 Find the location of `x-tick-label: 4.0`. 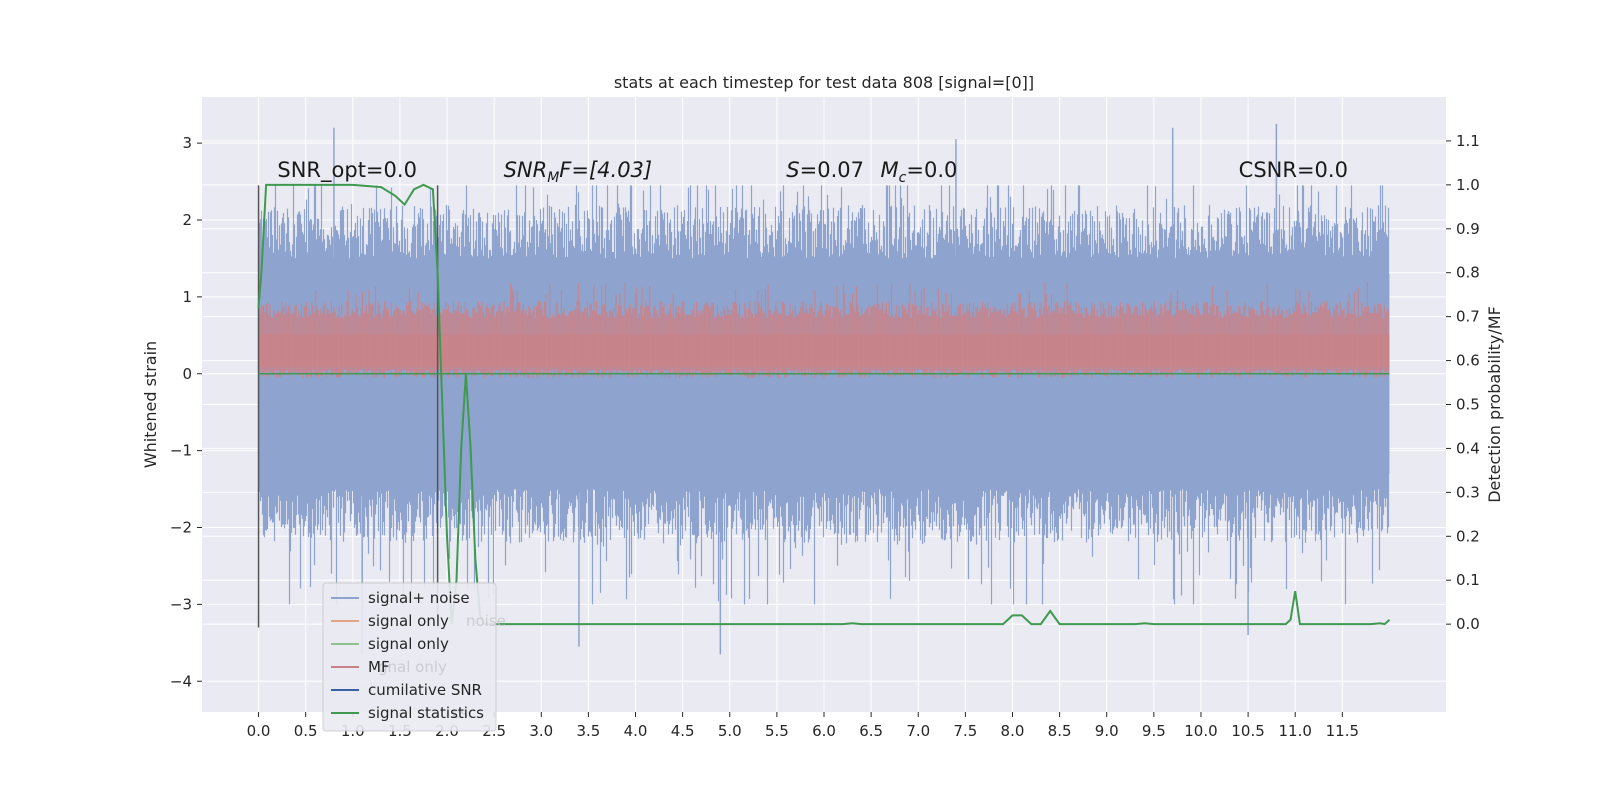

x-tick-label: 4.0 is located at coordinates (636, 731).